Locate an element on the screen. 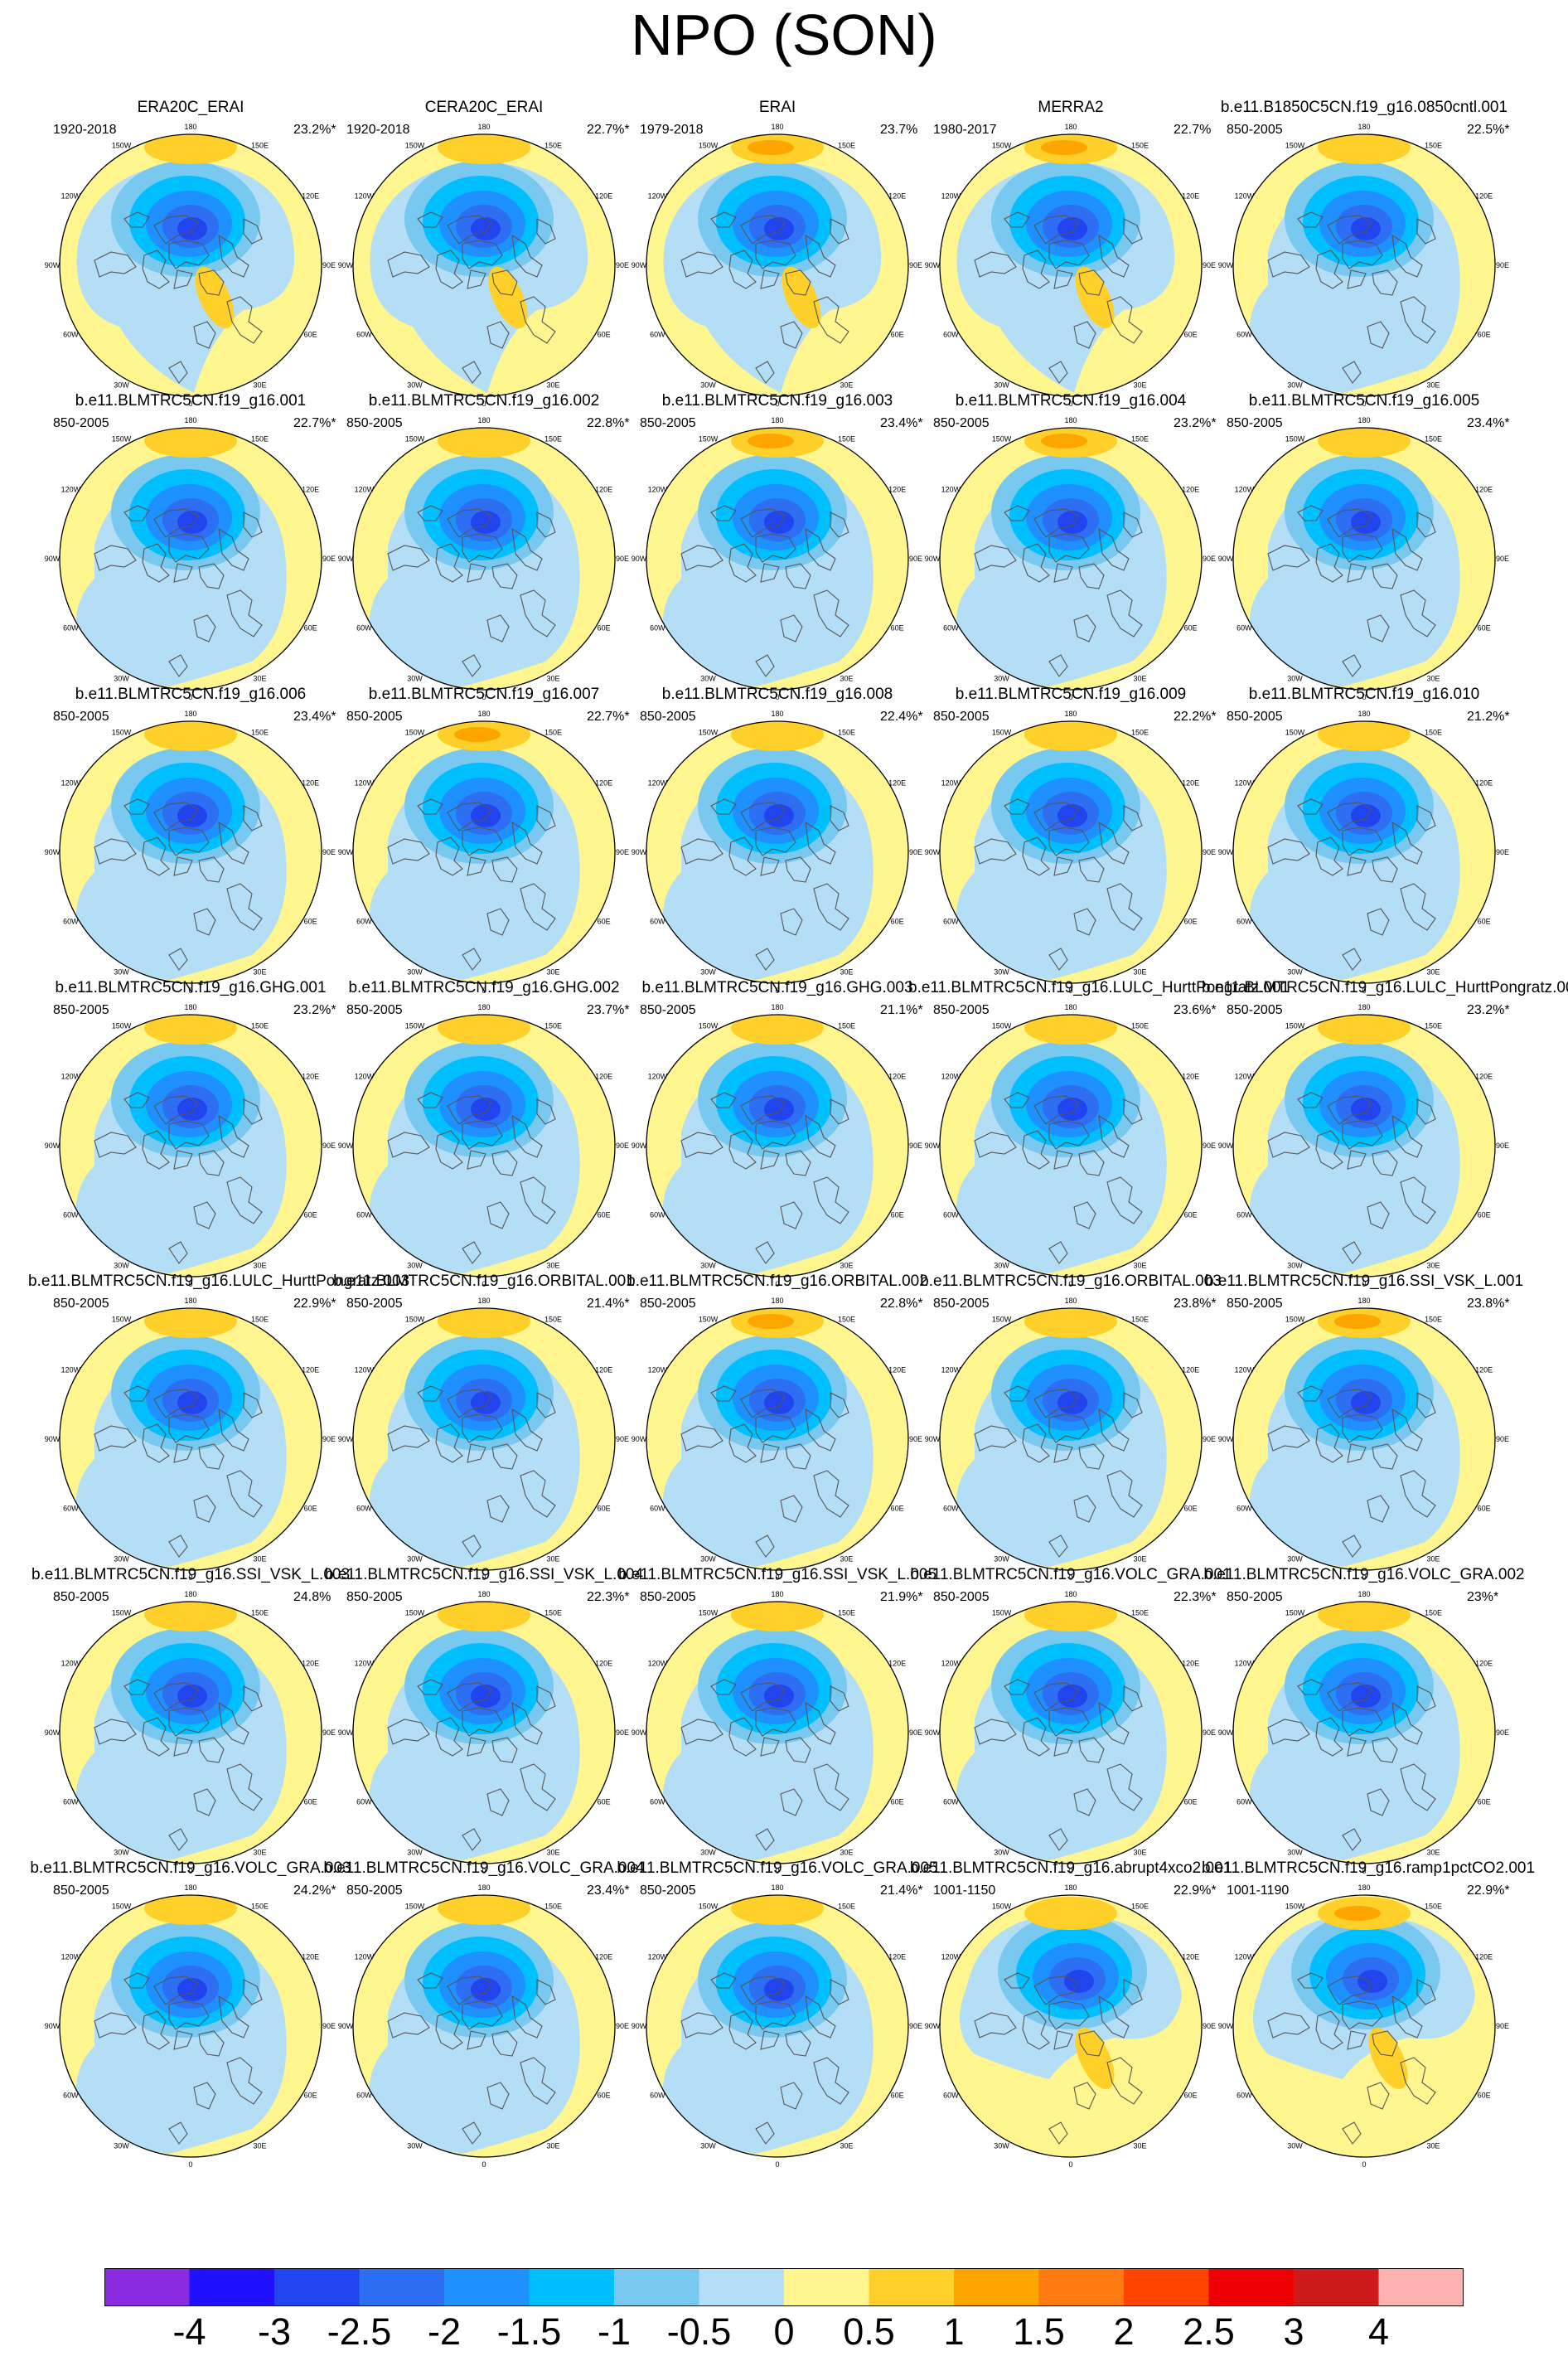 This screenshot has width=1568, height=2361. panel-variance-pct: 23.4%* is located at coordinates (314, 717).